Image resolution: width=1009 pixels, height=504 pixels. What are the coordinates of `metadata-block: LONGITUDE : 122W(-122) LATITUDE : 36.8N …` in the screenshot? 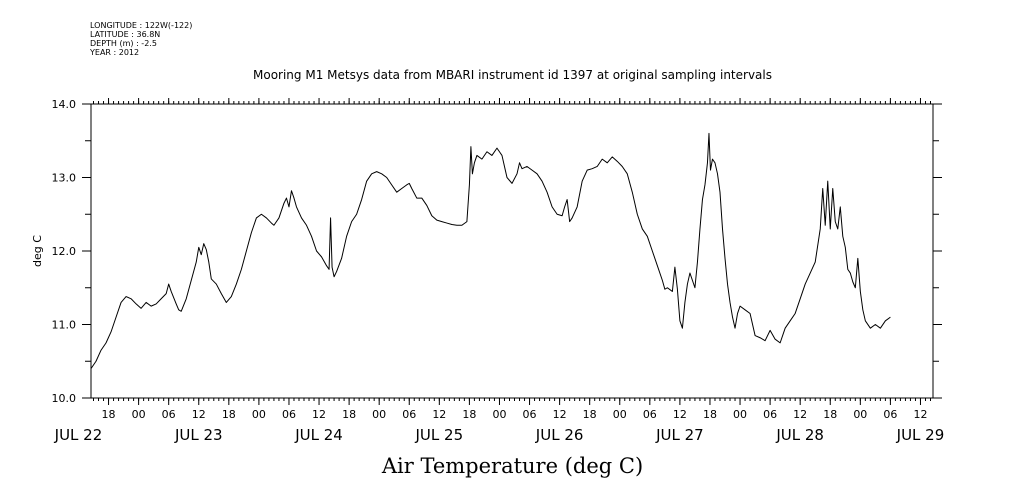 It's located at (141, 39).